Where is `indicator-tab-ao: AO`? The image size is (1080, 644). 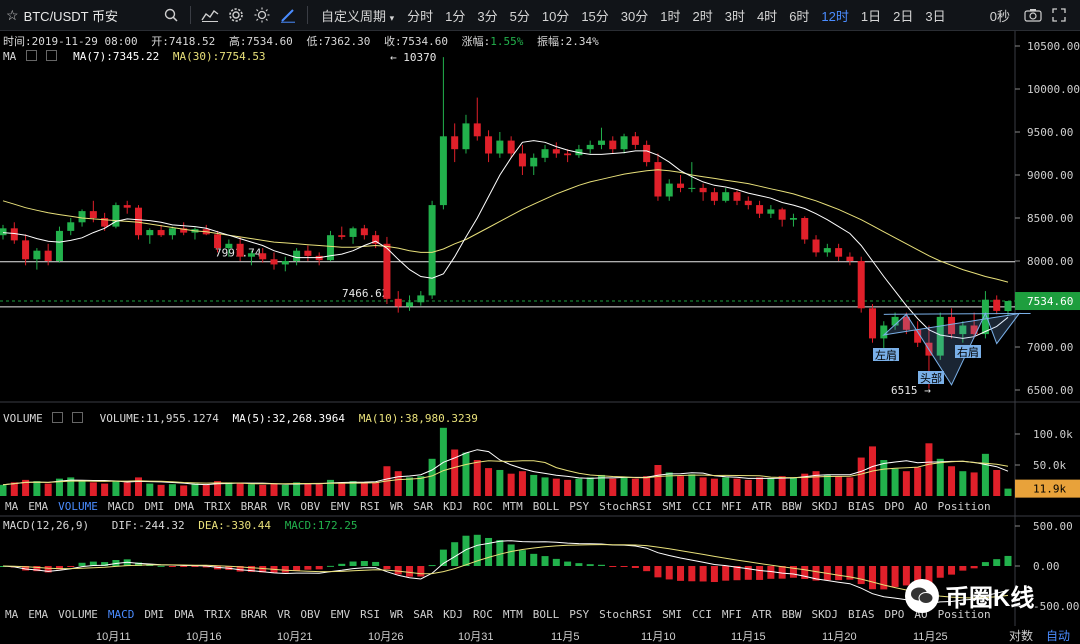
indicator-tab-ao: AO is located at coordinates (921, 506).